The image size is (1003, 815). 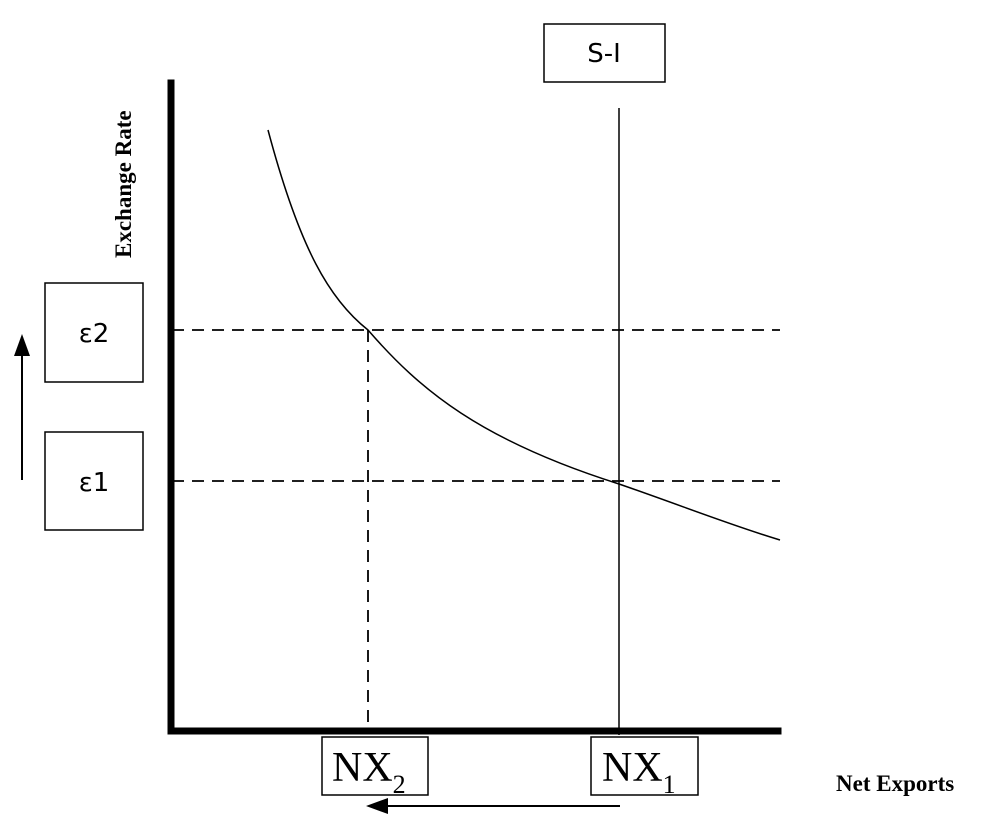 I want to click on nx-1-main: NX, so click(x=632, y=768).